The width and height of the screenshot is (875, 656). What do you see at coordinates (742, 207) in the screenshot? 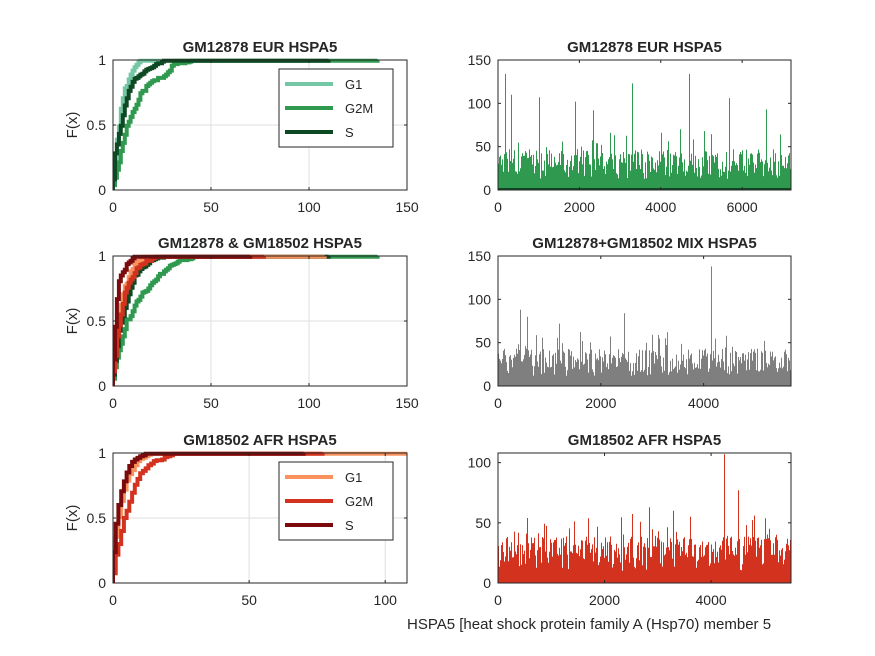
I see `x-tick-label: 6000` at bounding box center [742, 207].